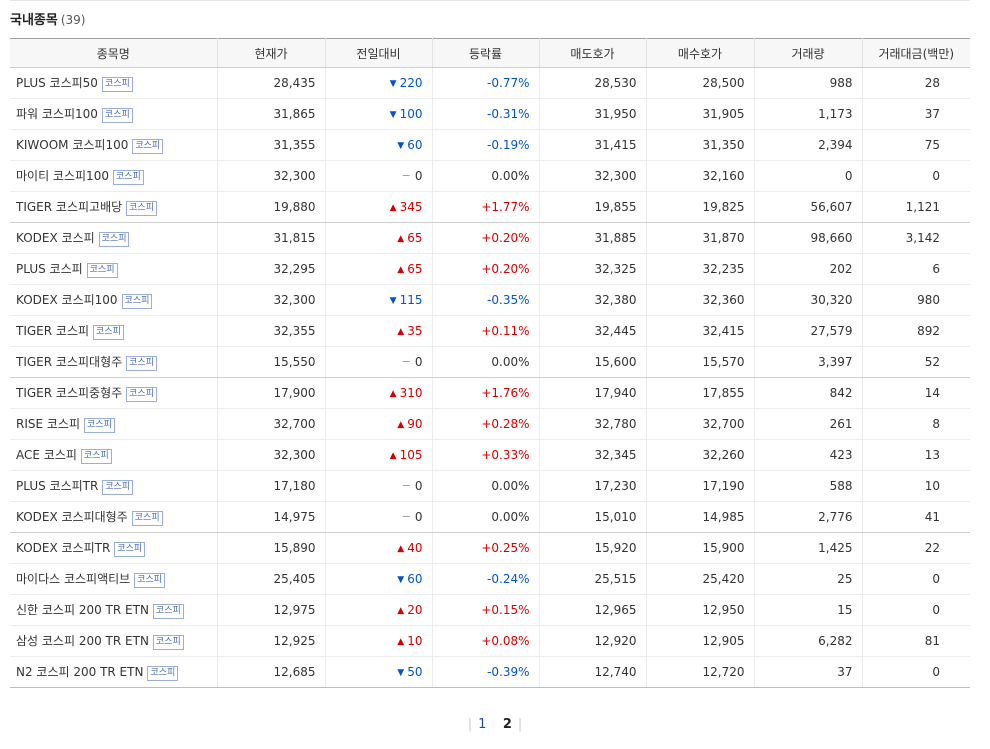  I want to click on bid-cell: 32,360, so click(700, 300).